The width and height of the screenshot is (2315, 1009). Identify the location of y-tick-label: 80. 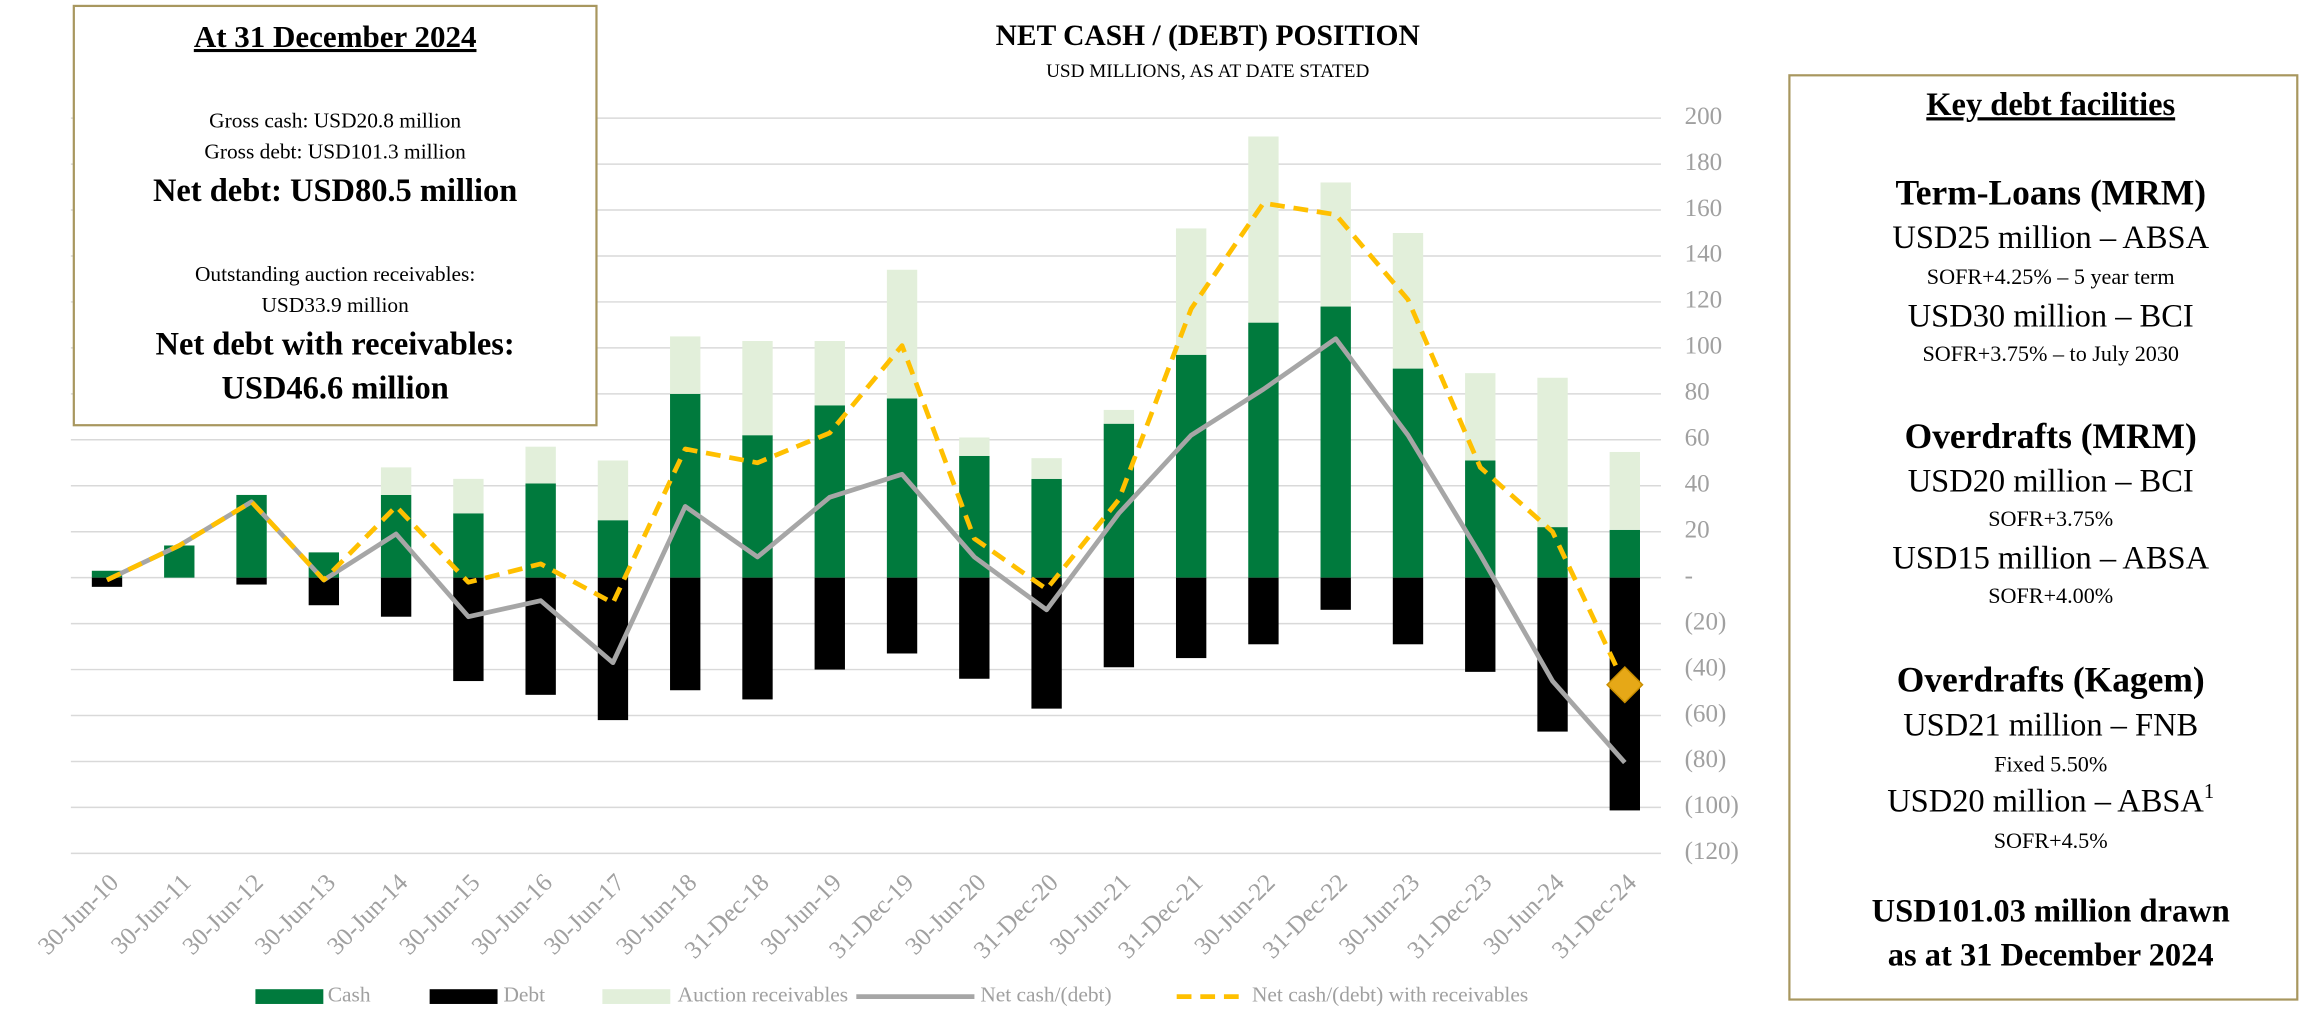
(1697, 392).